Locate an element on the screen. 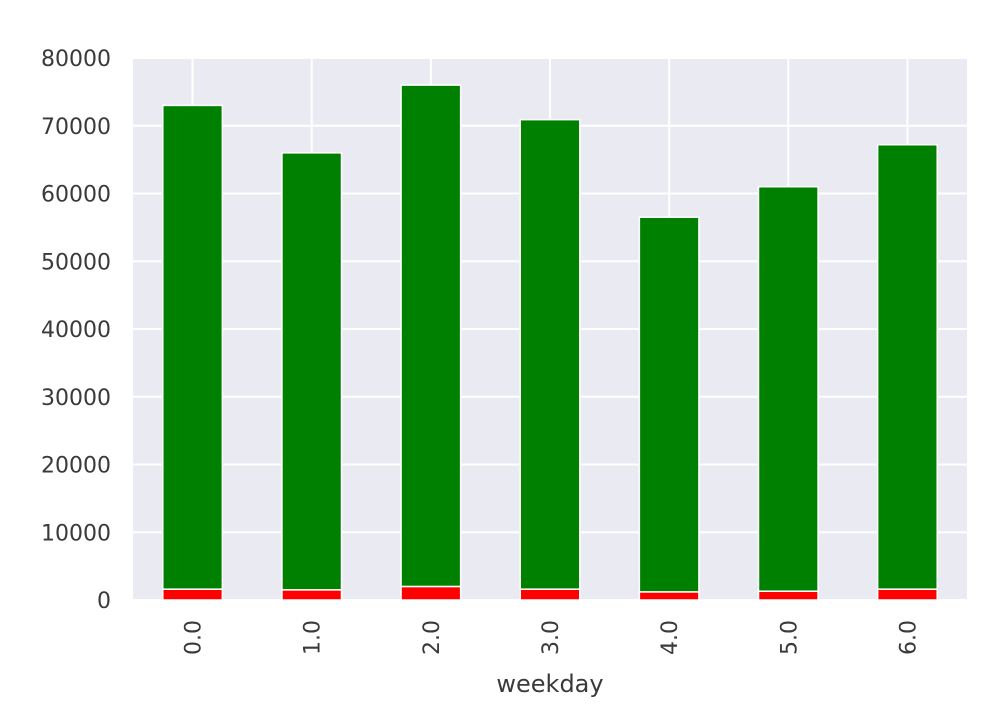 The height and width of the screenshot is (706, 998). y-tick-label: 70000 is located at coordinates (76, 127).